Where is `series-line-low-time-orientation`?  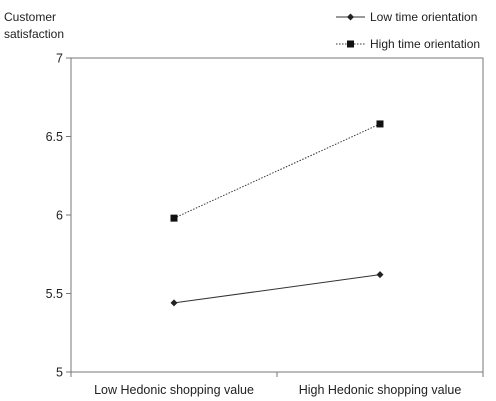
series-line-low-time-orientation is located at coordinates (277, 289).